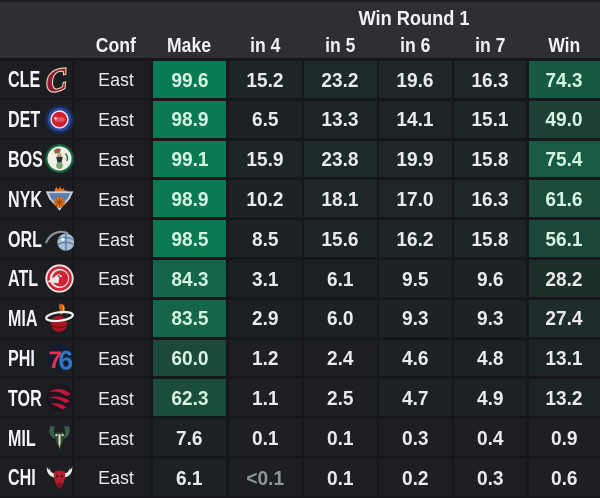  What do you see at coordinates (56, 79) in the screenshot?
I see `svg-text: C` at bounding box center [56, 79].